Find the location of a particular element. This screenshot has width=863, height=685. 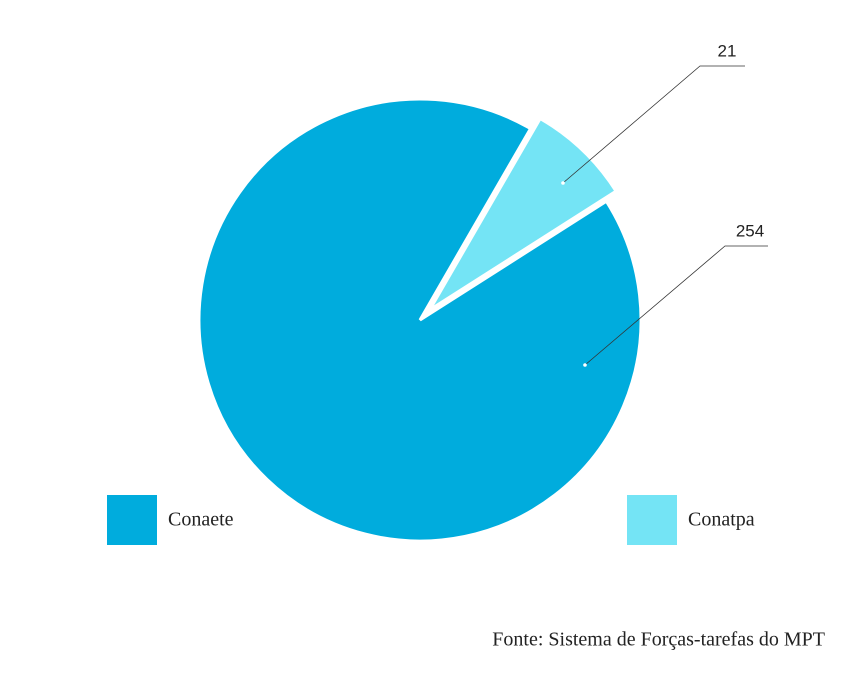

legend-label: Conatpa is located at coordinates (721, 520).